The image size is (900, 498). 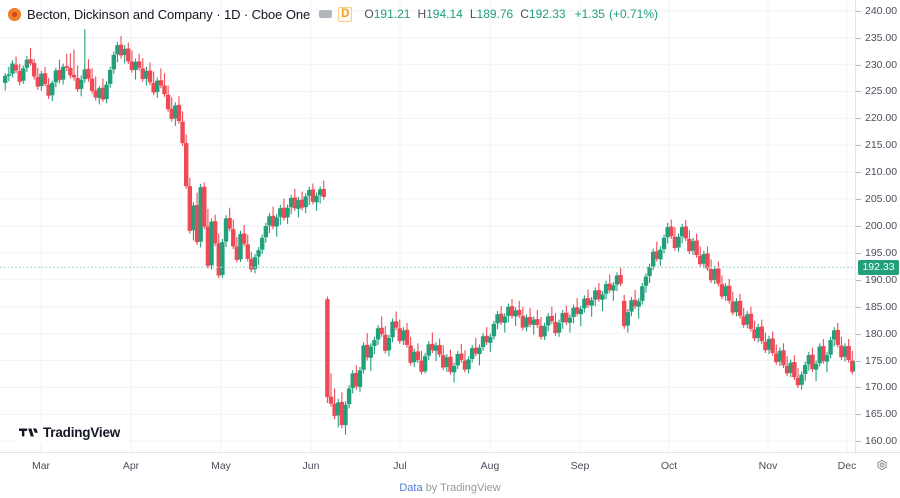 What do you see at coordinates (589, 14) in the screenshot?
I see `change-value: +1.35` at bounding box center [589, 14].